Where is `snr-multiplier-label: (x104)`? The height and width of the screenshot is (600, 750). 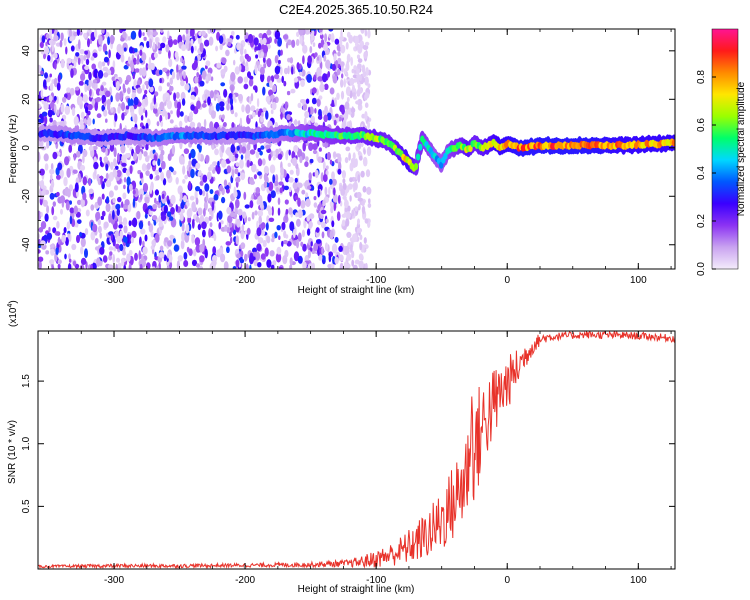 snr-multiplier-label: (x104) is located at coordinates (13, 313).